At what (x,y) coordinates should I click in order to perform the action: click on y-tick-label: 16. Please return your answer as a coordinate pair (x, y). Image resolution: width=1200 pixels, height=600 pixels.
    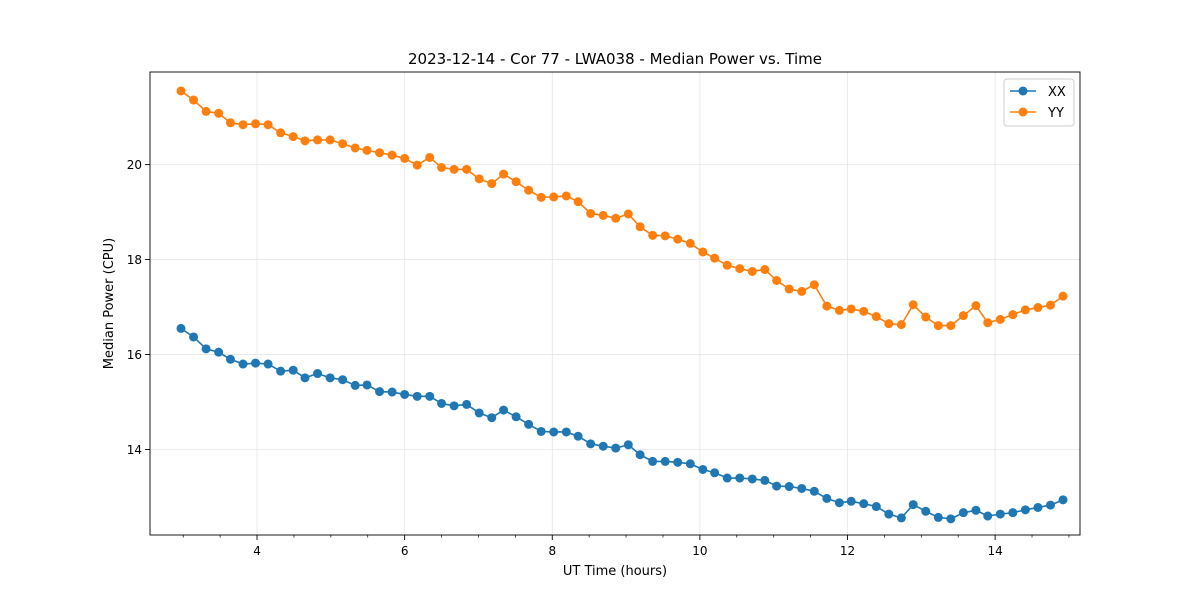
    Looking at the image, I should click on (134, 355).